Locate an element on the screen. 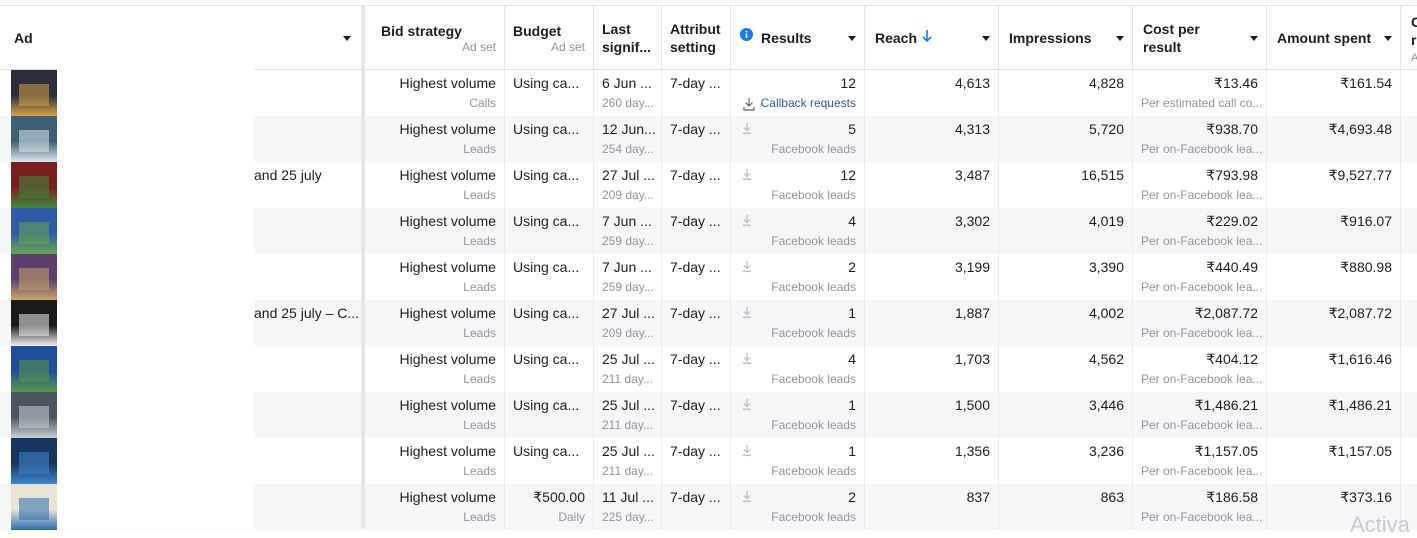  info-icon is located at coordinates (746, 34).